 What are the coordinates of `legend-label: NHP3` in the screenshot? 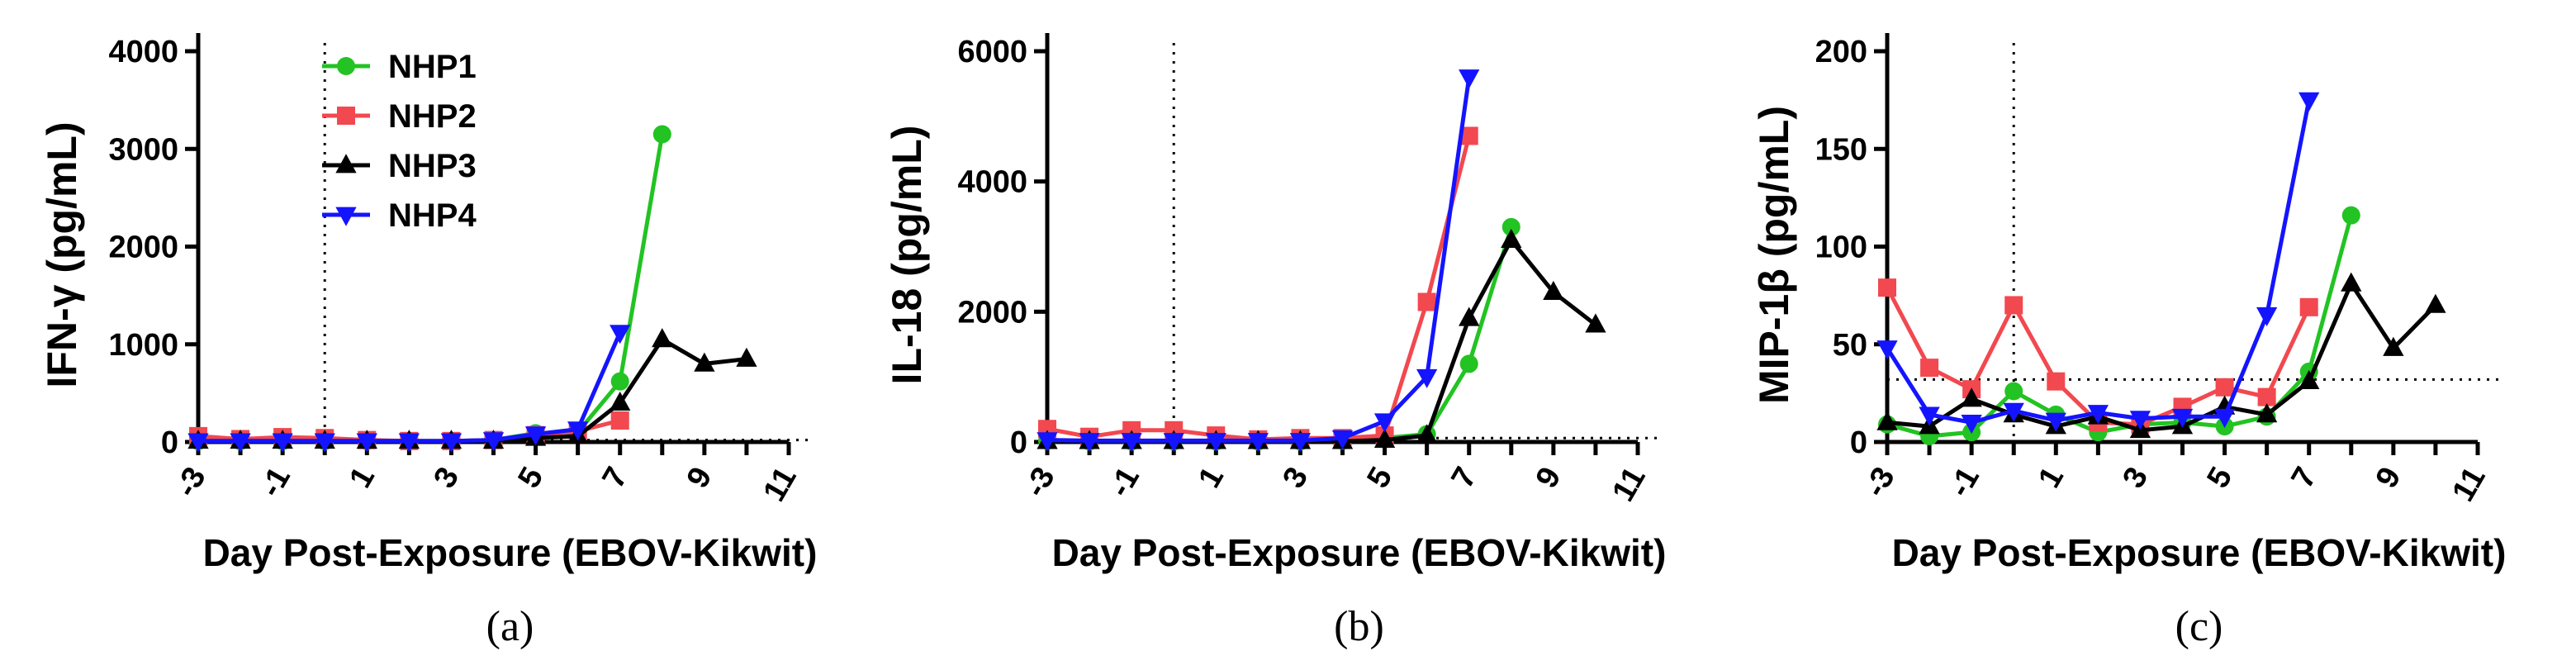 It's located at (432, 166).